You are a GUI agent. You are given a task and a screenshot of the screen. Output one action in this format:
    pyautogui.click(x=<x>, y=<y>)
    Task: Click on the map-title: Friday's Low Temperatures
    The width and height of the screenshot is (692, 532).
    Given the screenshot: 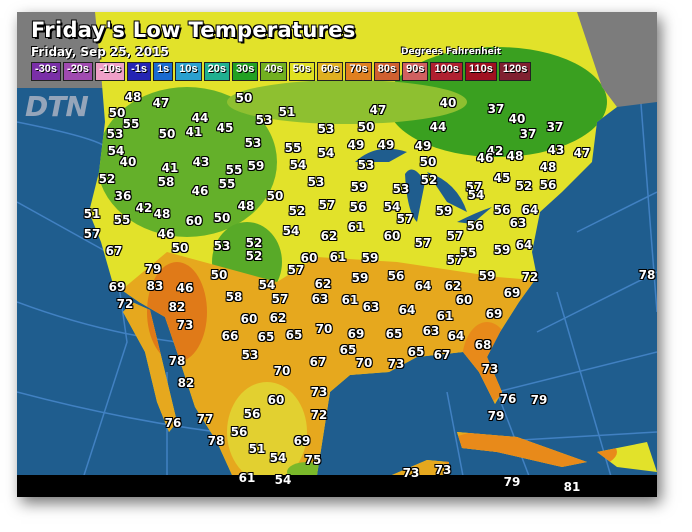 What is the action you would take?
    pyautogui.click(x=193, y=30)
    